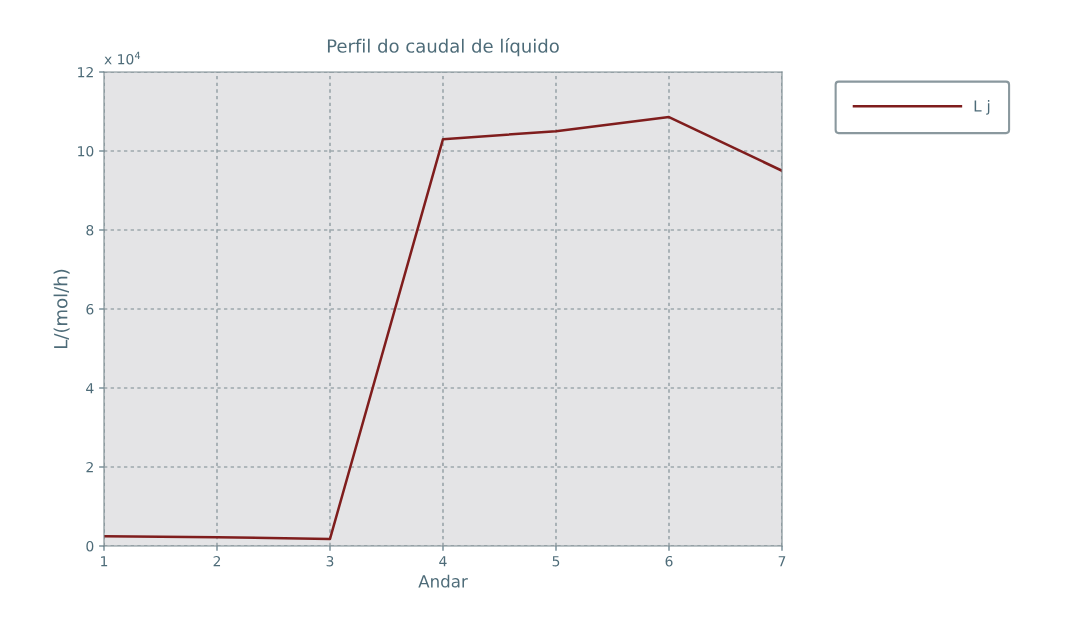 Image resolution: width=1080 pixels, height=622 pixels. I want to click on y-tick-label: 0, so click(90, 546).